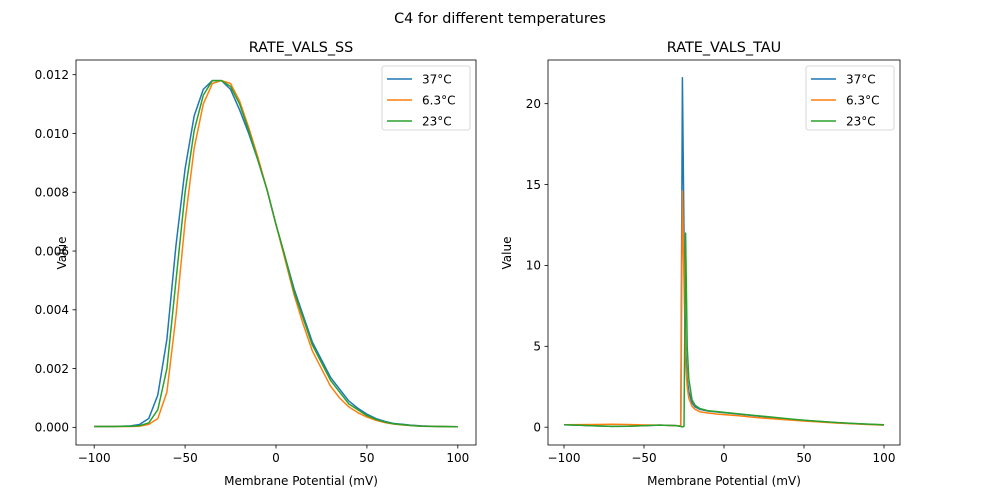  I want to click on y-tick-label: 0.008, so click(52, 193).